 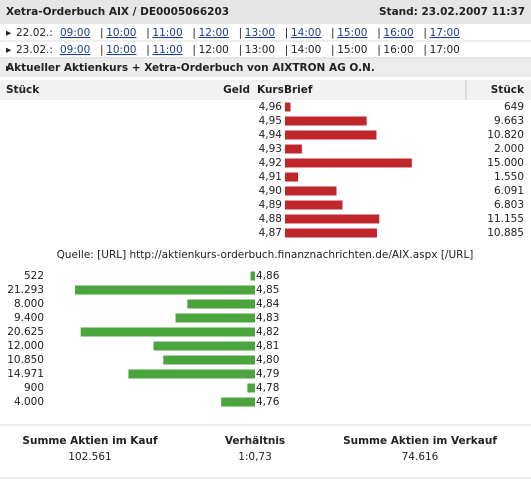 What do you see at coordinates (34, 33) in the screenshot?
I see `nav-day: 22.02.:` at bounding box center [34, 33].